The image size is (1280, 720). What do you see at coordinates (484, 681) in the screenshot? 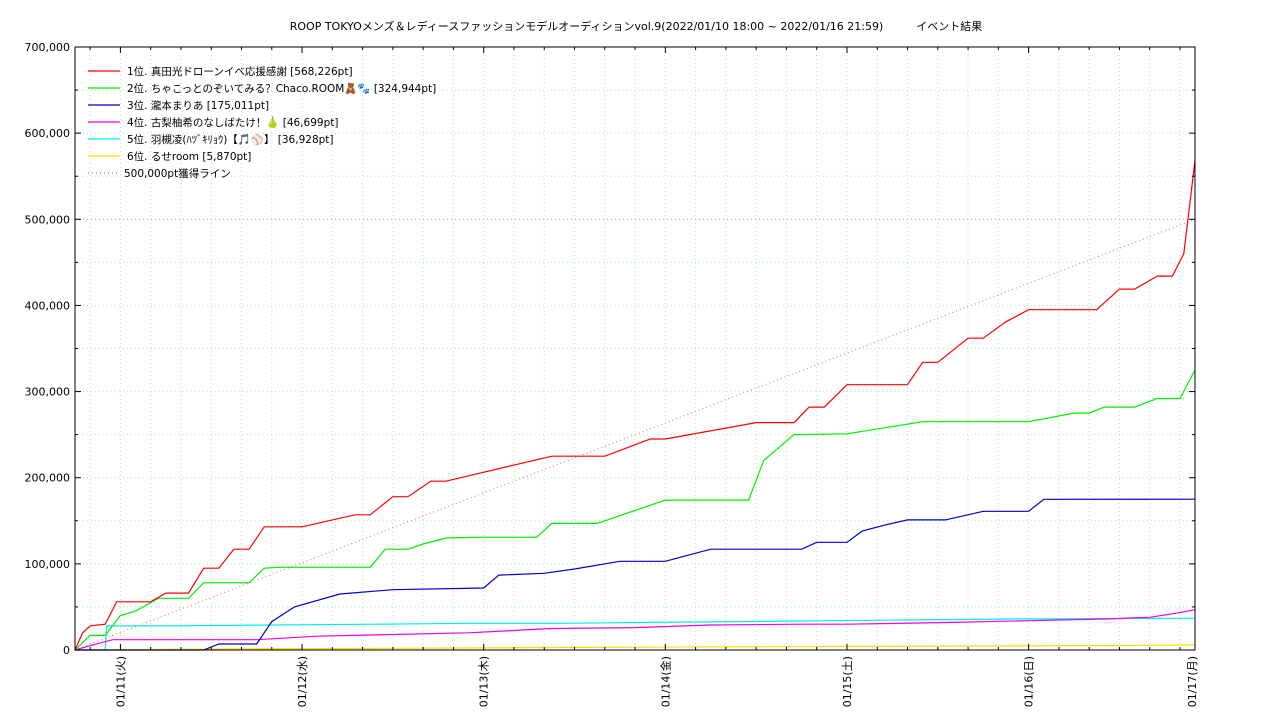
I see `x-tick-label: 01/13(木)` at bounding box center [484, 681].